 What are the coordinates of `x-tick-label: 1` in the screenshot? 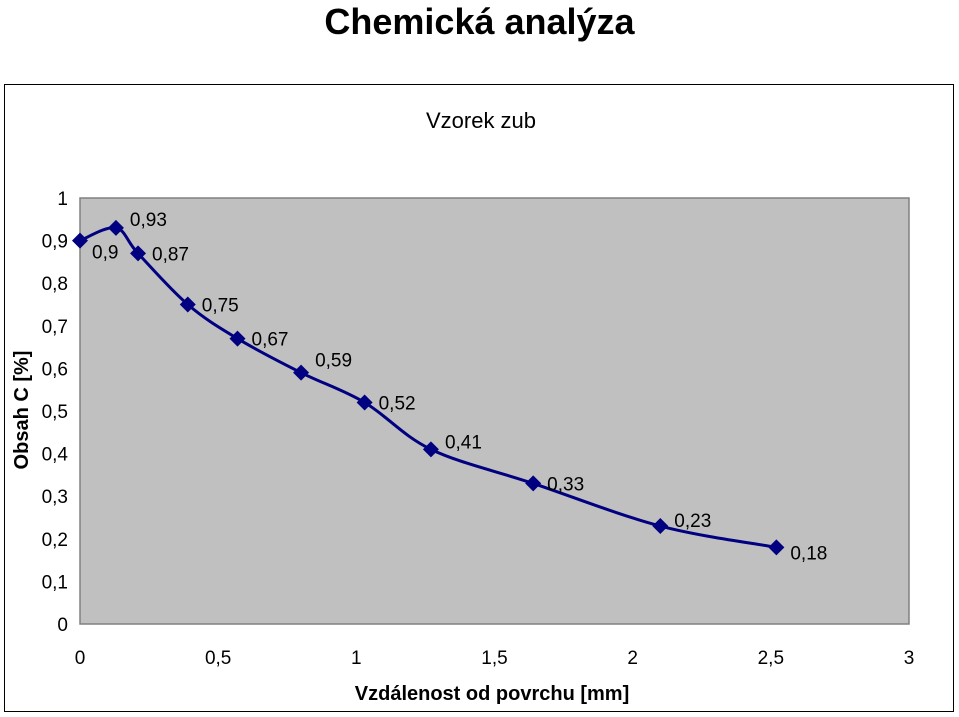 It's located at (356, 658).